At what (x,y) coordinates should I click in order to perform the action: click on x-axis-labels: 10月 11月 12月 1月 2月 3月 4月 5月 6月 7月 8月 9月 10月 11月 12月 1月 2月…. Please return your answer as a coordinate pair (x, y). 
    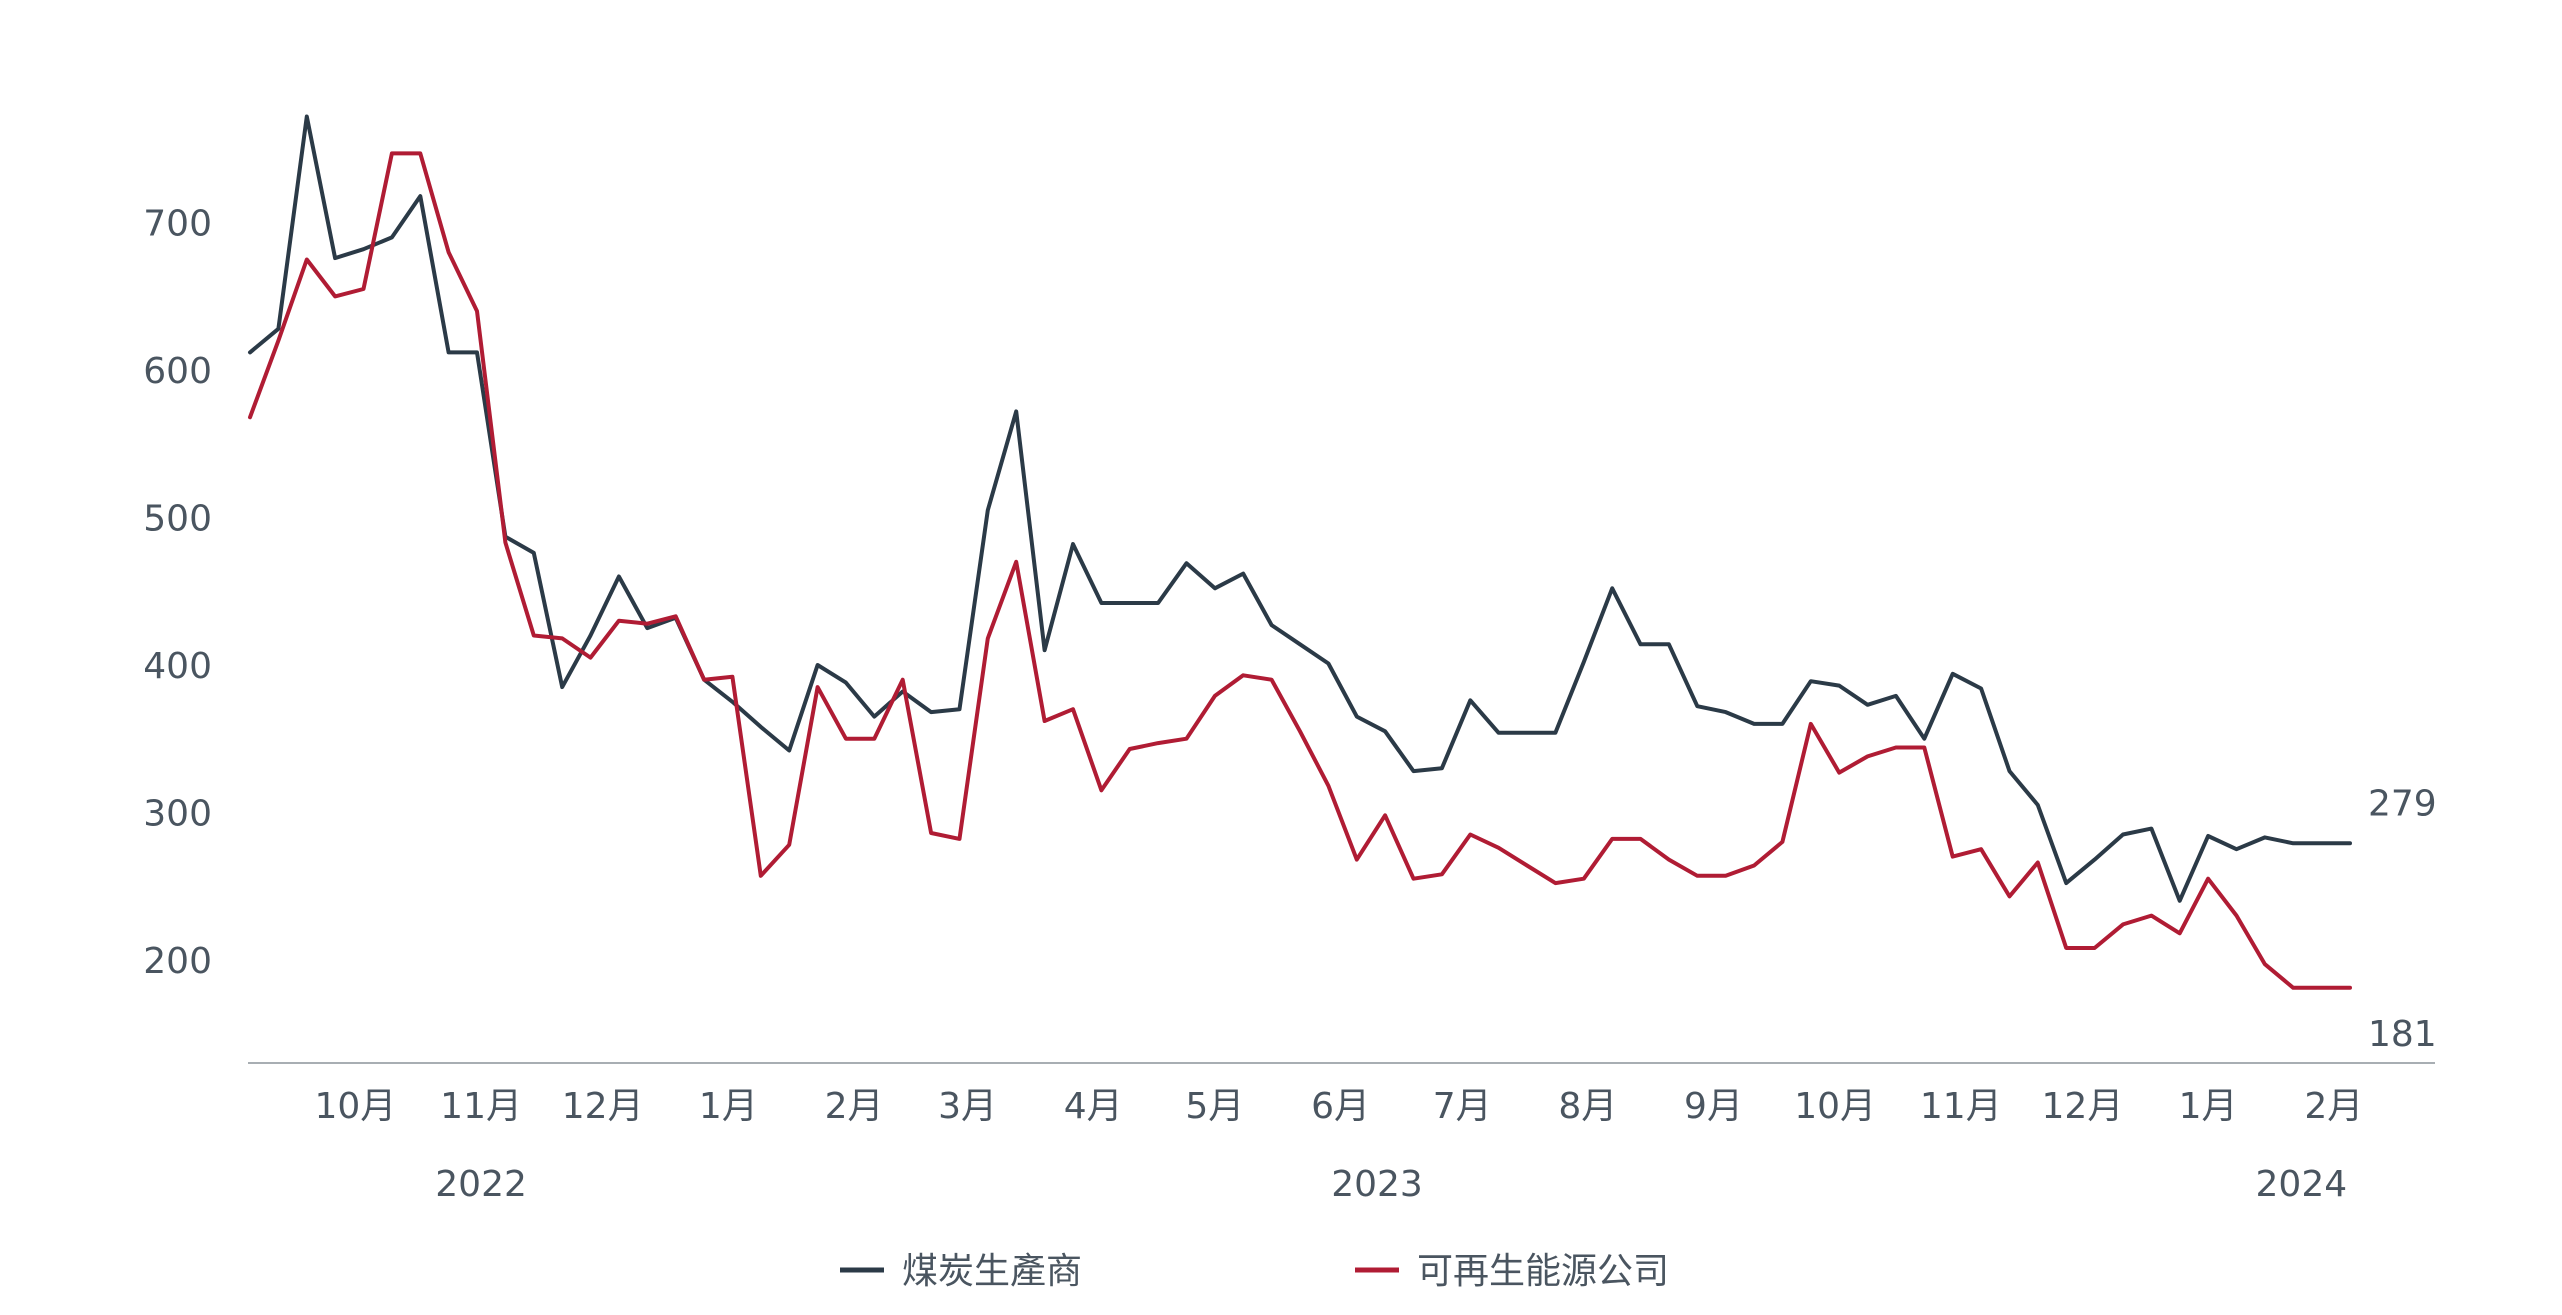
    Looking at the image, I should click on (1338, 1145).